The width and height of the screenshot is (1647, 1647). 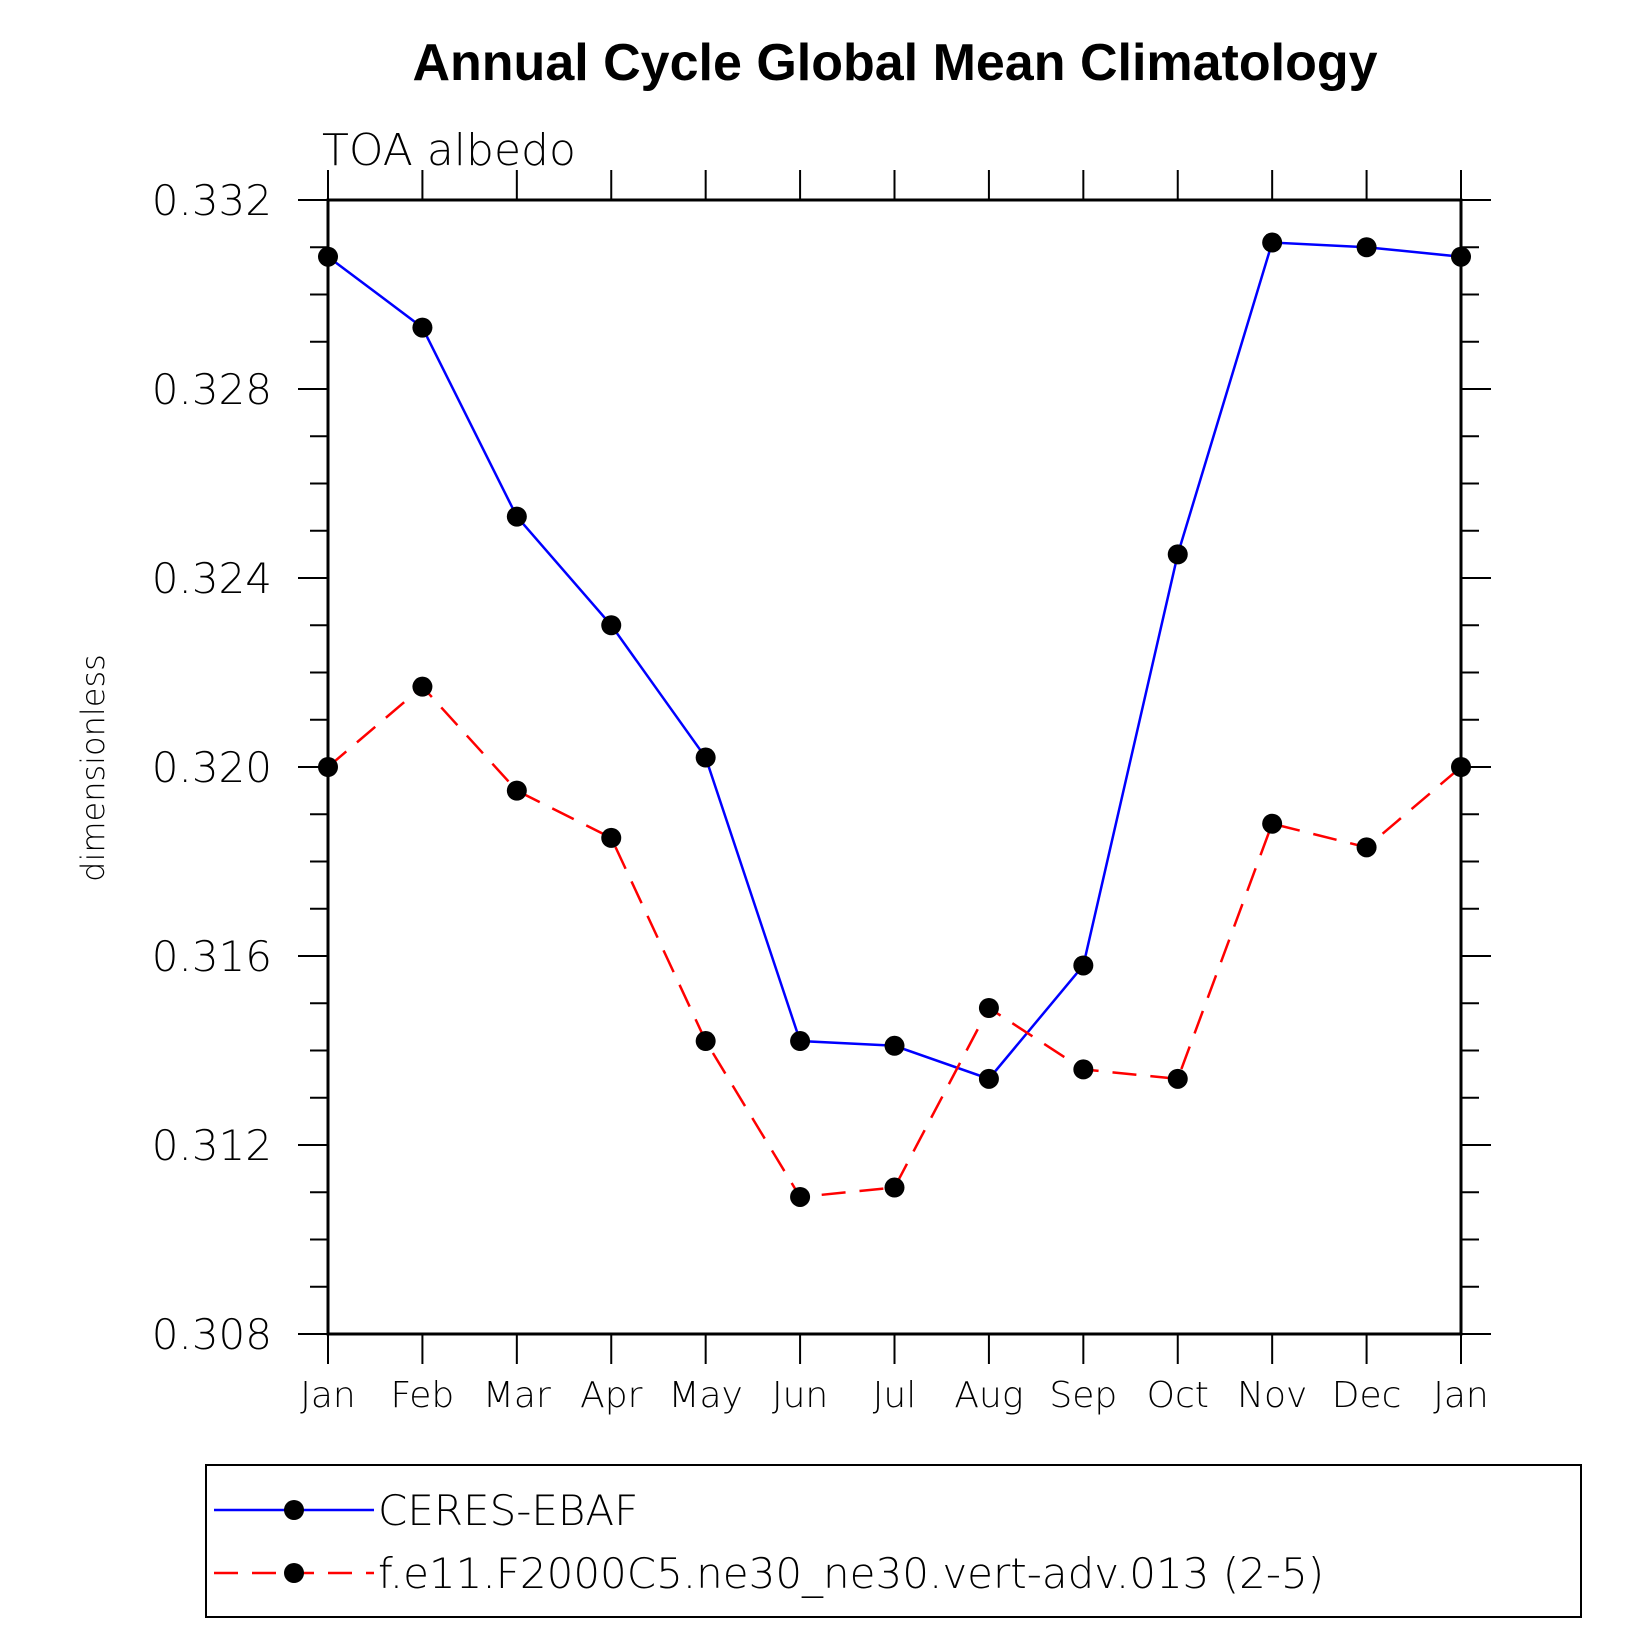 I want to click on x-tick-label: Jul, so click(x=894, y=1395).